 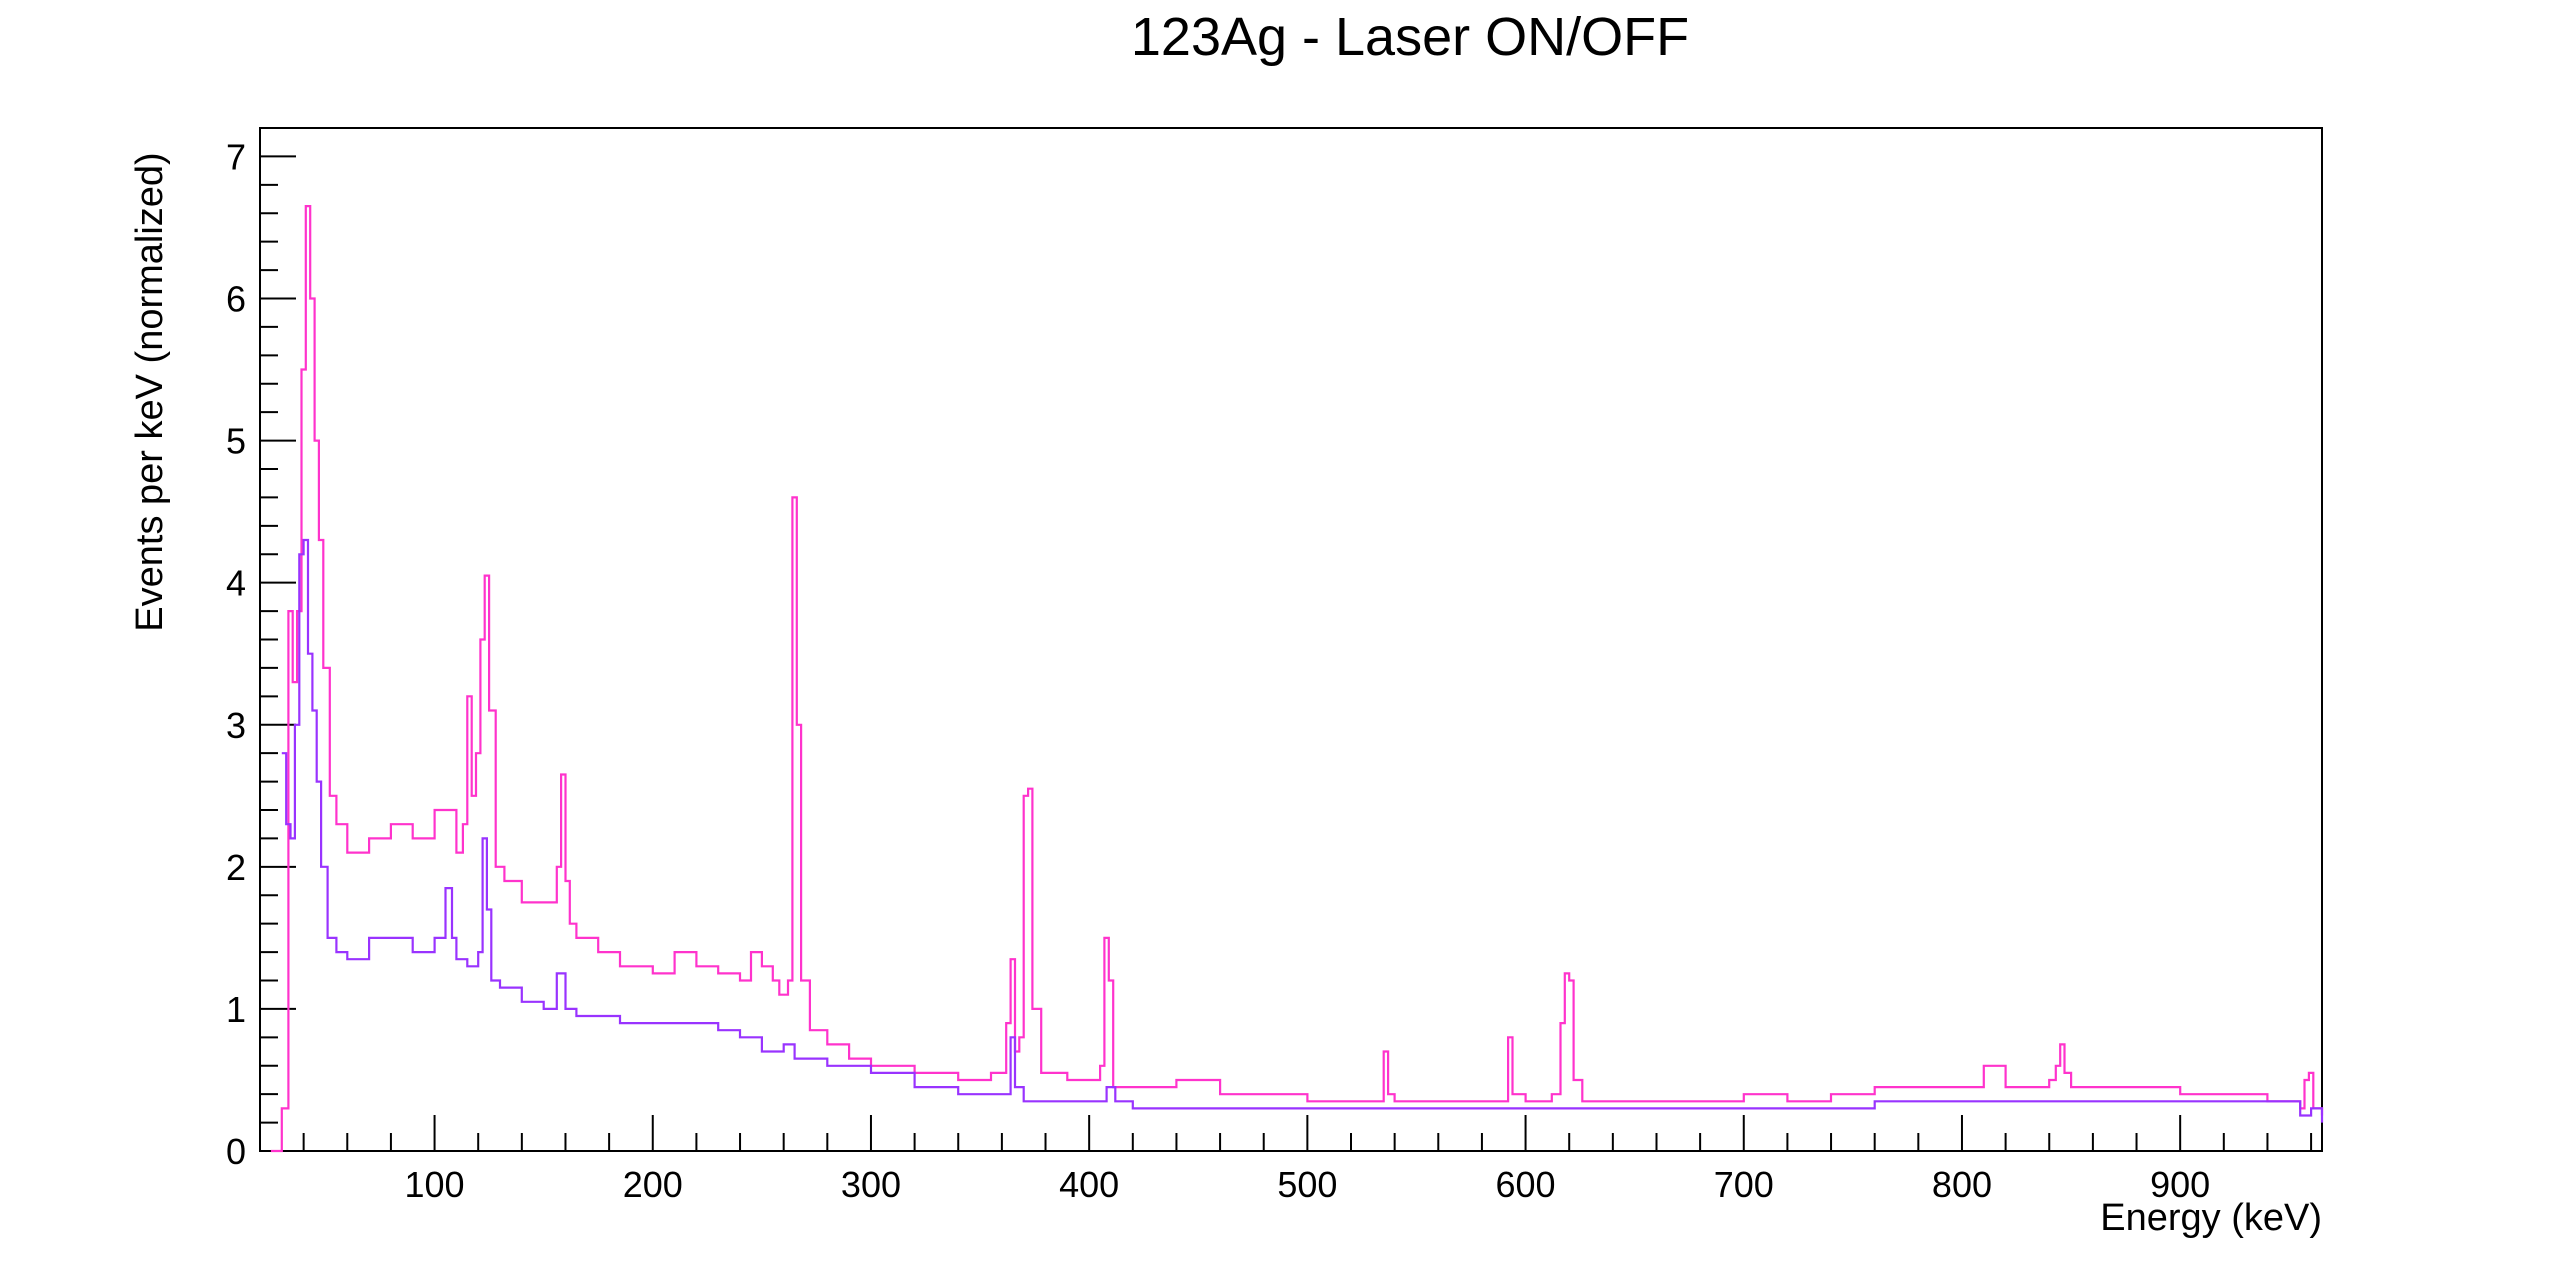 I want to click on y-tick-label: 1, so click(x=236, y=1009).